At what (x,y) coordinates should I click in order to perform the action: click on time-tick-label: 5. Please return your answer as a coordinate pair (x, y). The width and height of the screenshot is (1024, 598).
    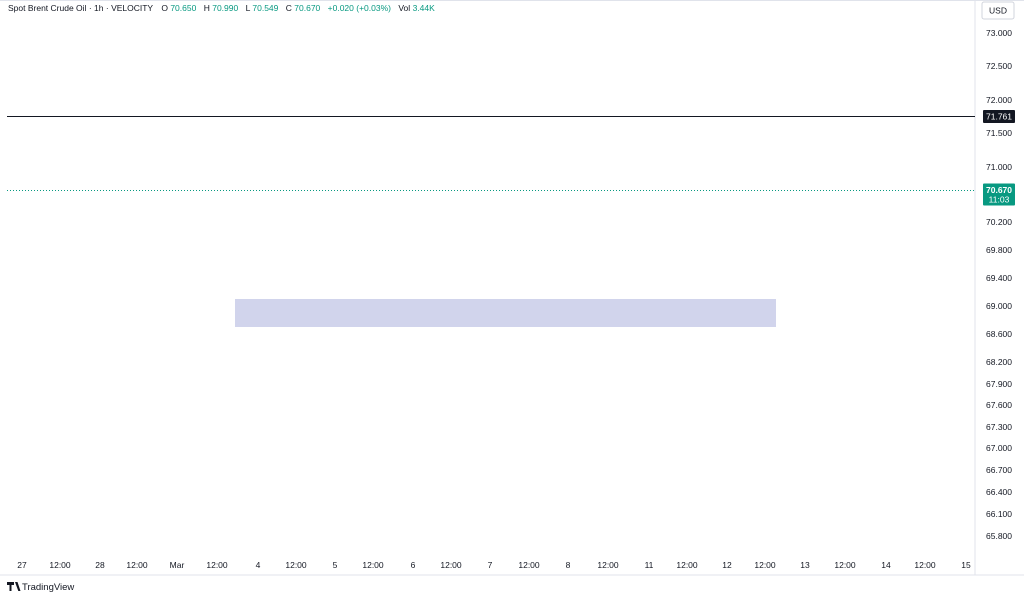
    Looking at the image, I should click on (335, 565).